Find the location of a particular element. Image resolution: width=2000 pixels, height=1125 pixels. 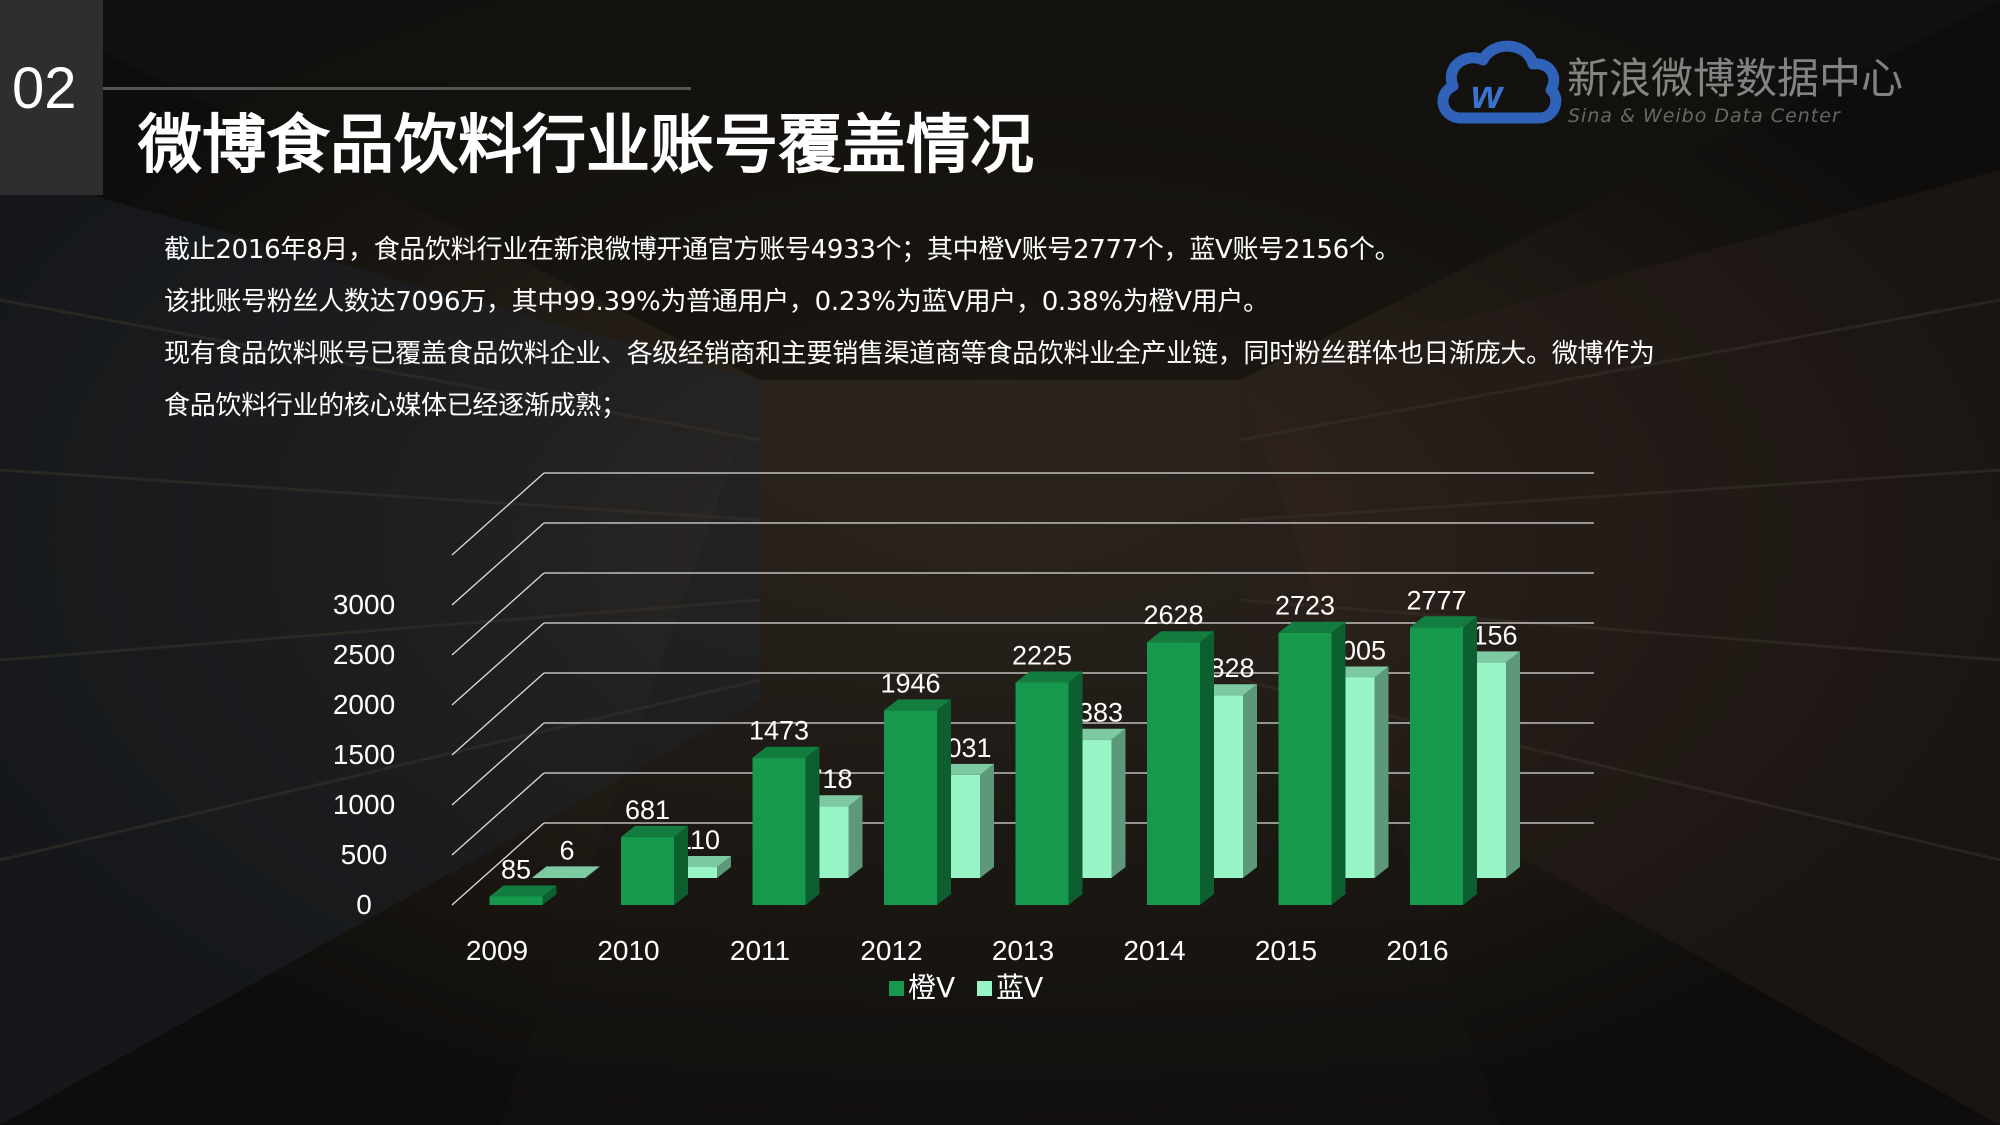

logo-name-en: Sina & Weibo Data Center is located at coordinates (1704, 116).